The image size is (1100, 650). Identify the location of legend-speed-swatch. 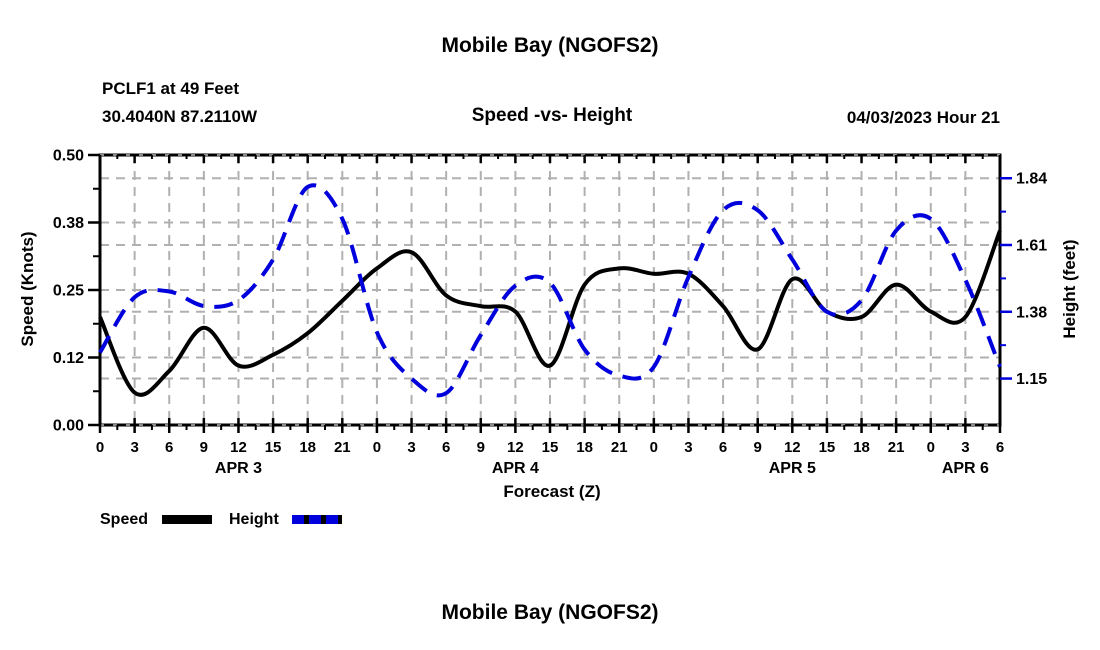
(187, 519).